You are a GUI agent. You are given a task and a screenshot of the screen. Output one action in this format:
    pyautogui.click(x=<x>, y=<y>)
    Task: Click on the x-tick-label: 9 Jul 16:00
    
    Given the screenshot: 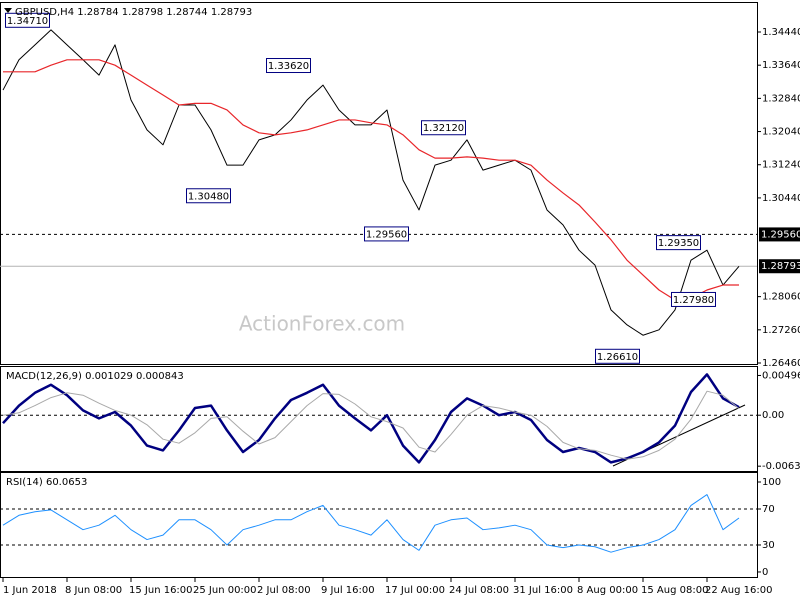 What is the action you would take?
    pyautogui.click(x=348, y=590)
    